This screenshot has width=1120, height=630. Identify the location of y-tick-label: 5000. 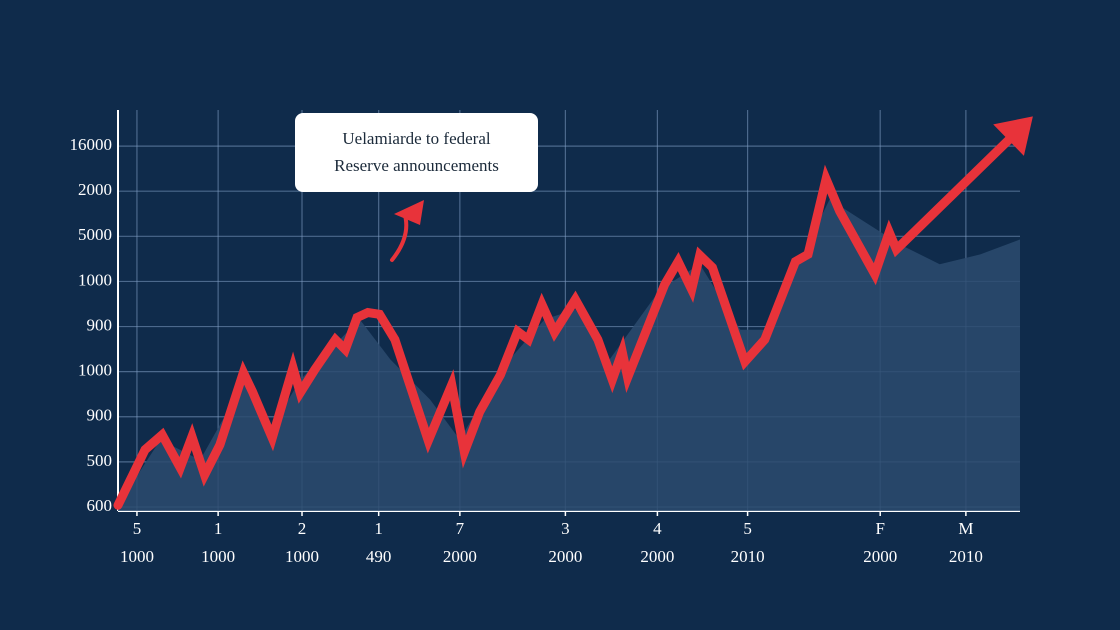
(95, 234).